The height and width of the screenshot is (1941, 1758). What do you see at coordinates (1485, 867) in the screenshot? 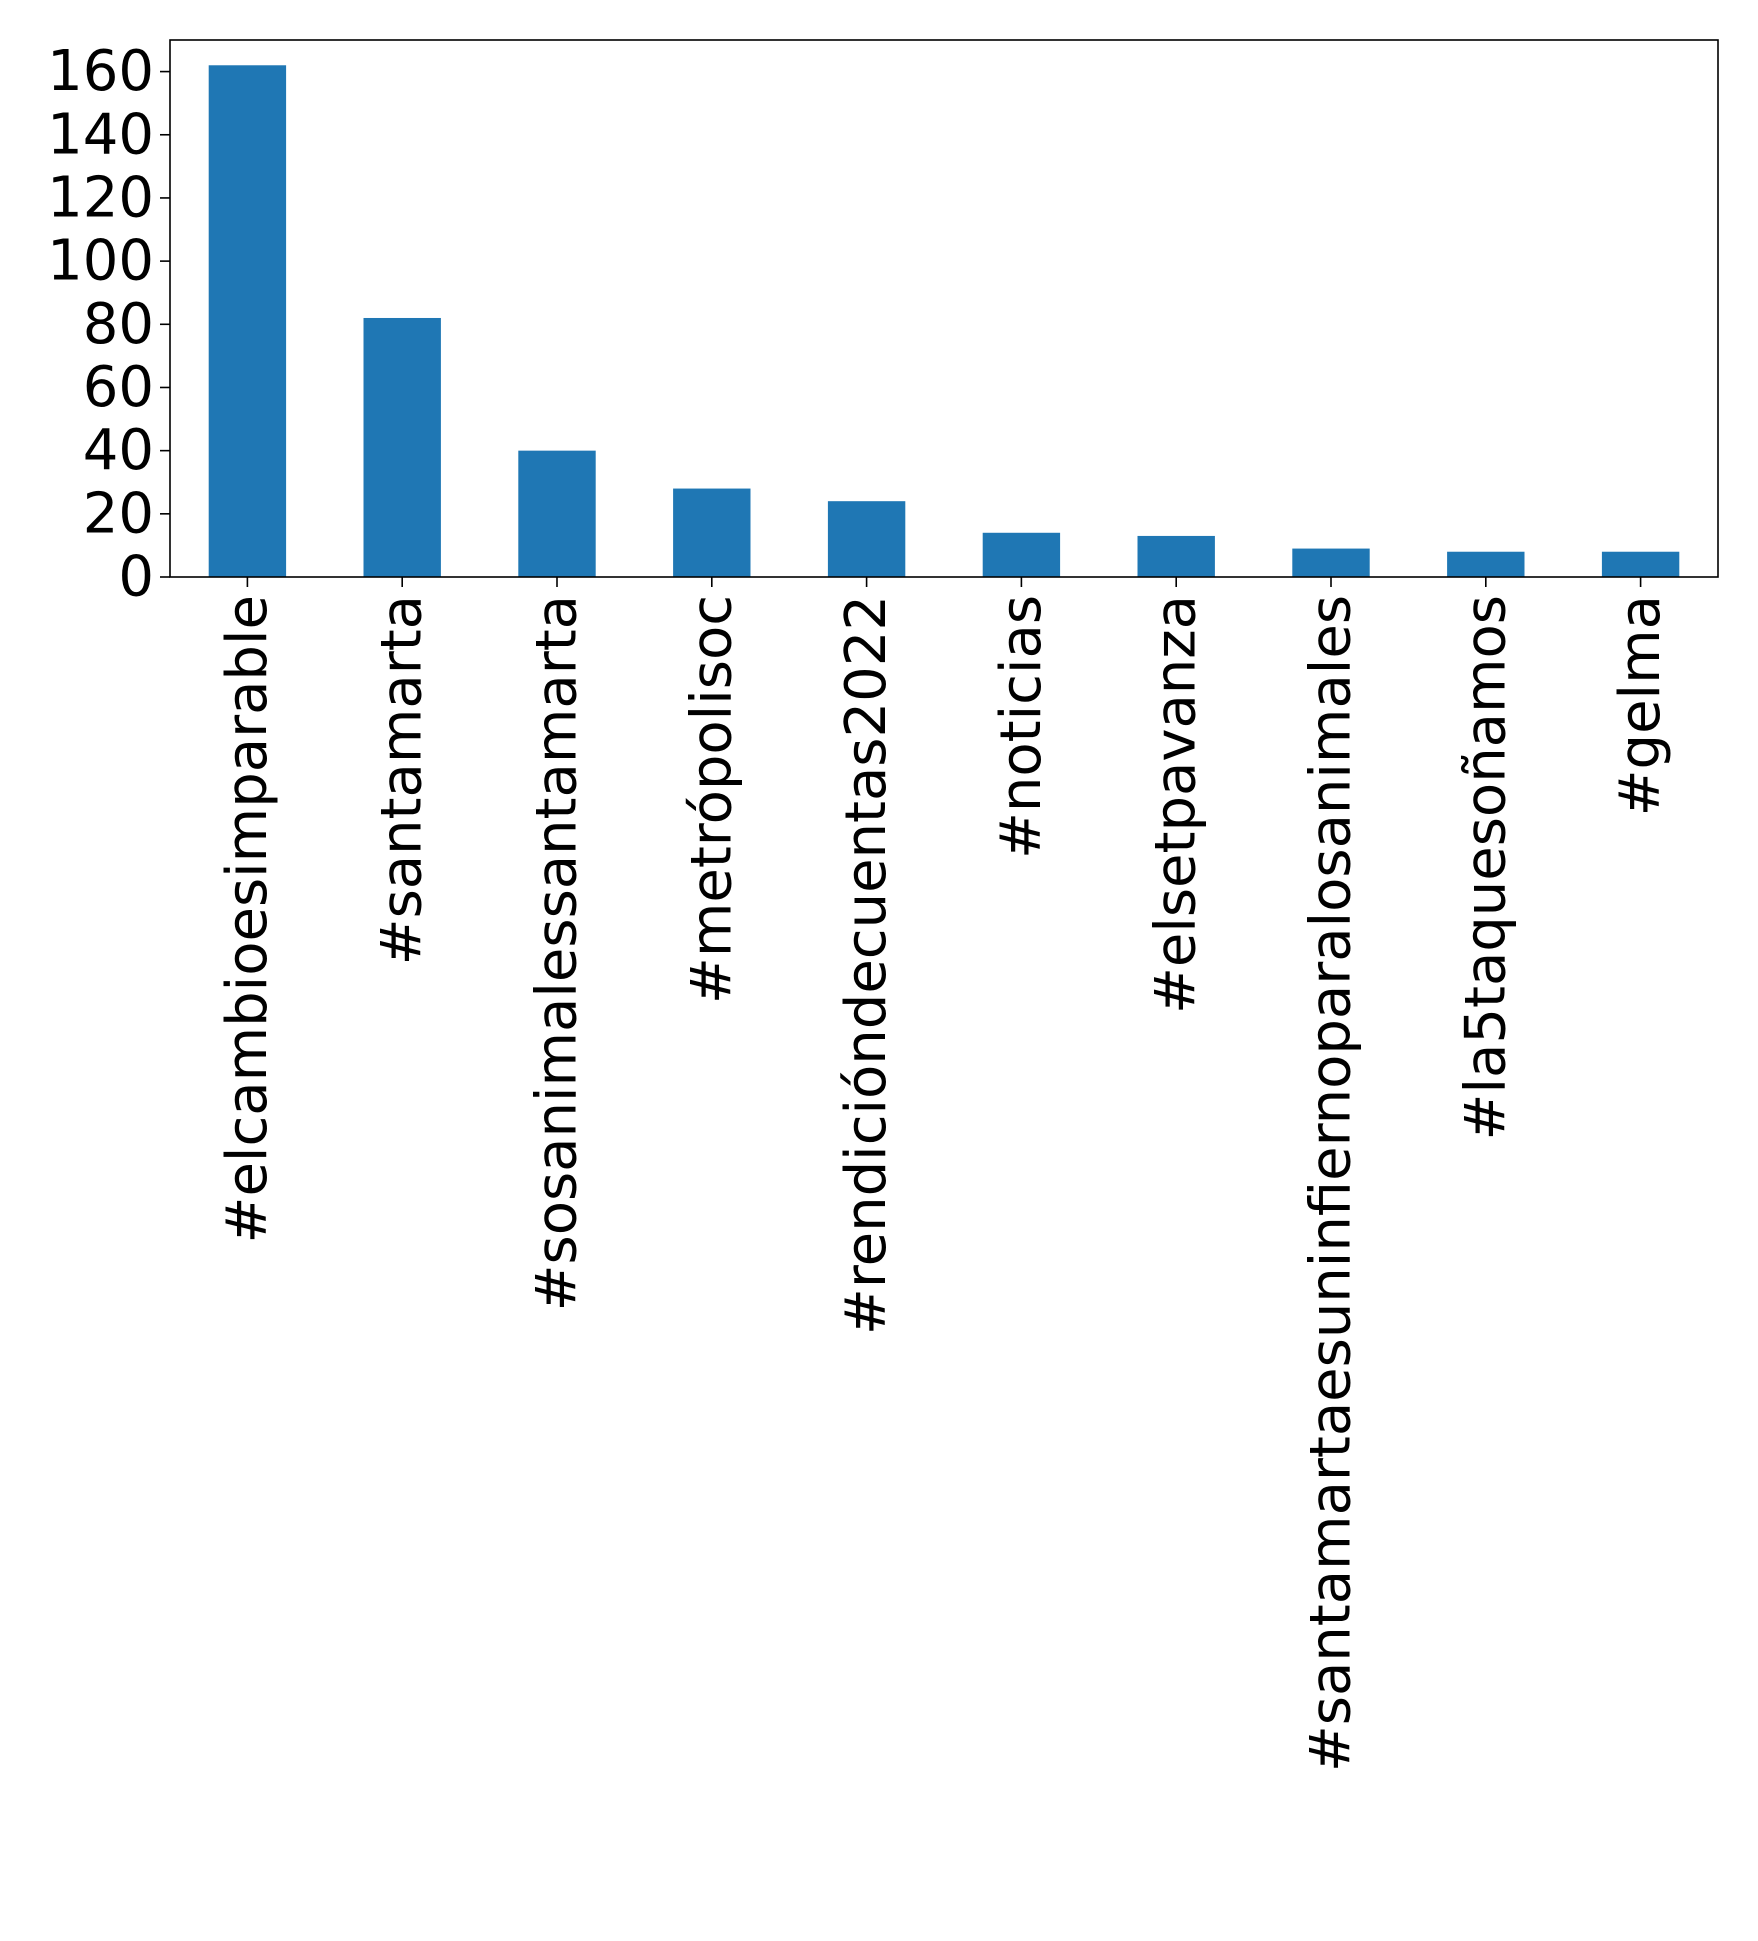
I see `x-tick-label: #la5taquesoñamos` at bounding box center [1485, 867].